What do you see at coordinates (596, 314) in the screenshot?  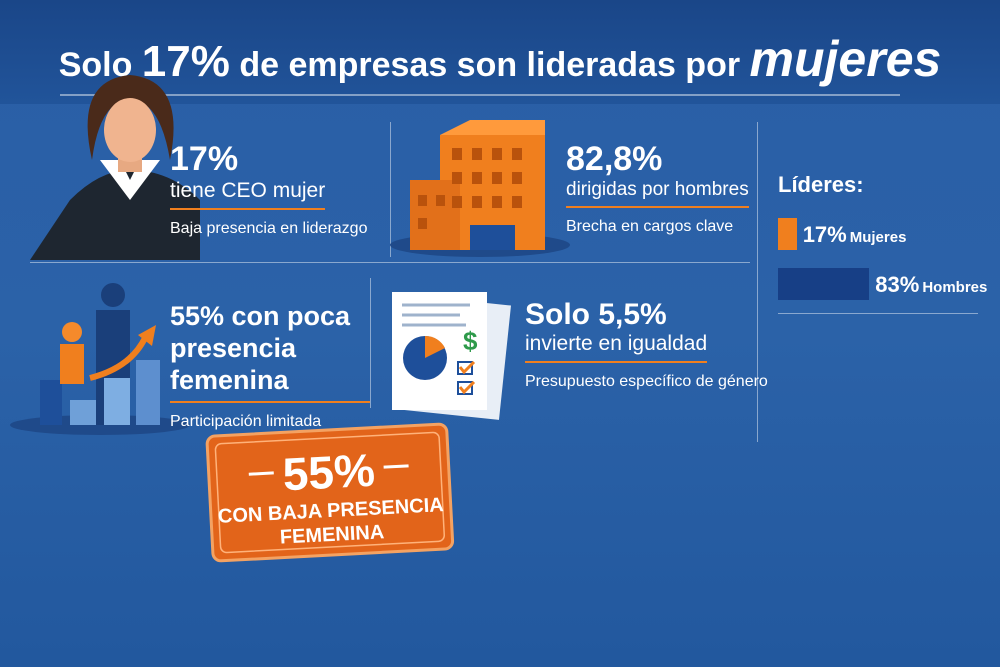 I see `card-headline: Solo 5,5%` at bounding box center [596, 314].